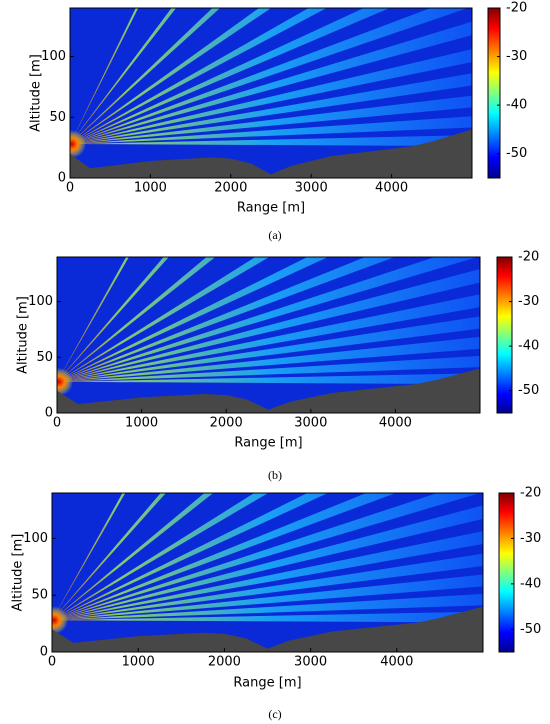  What do you see at coordinates (275, 475) in the screenshot?
I see `caption: (b)` at bounding box center [275, 475].